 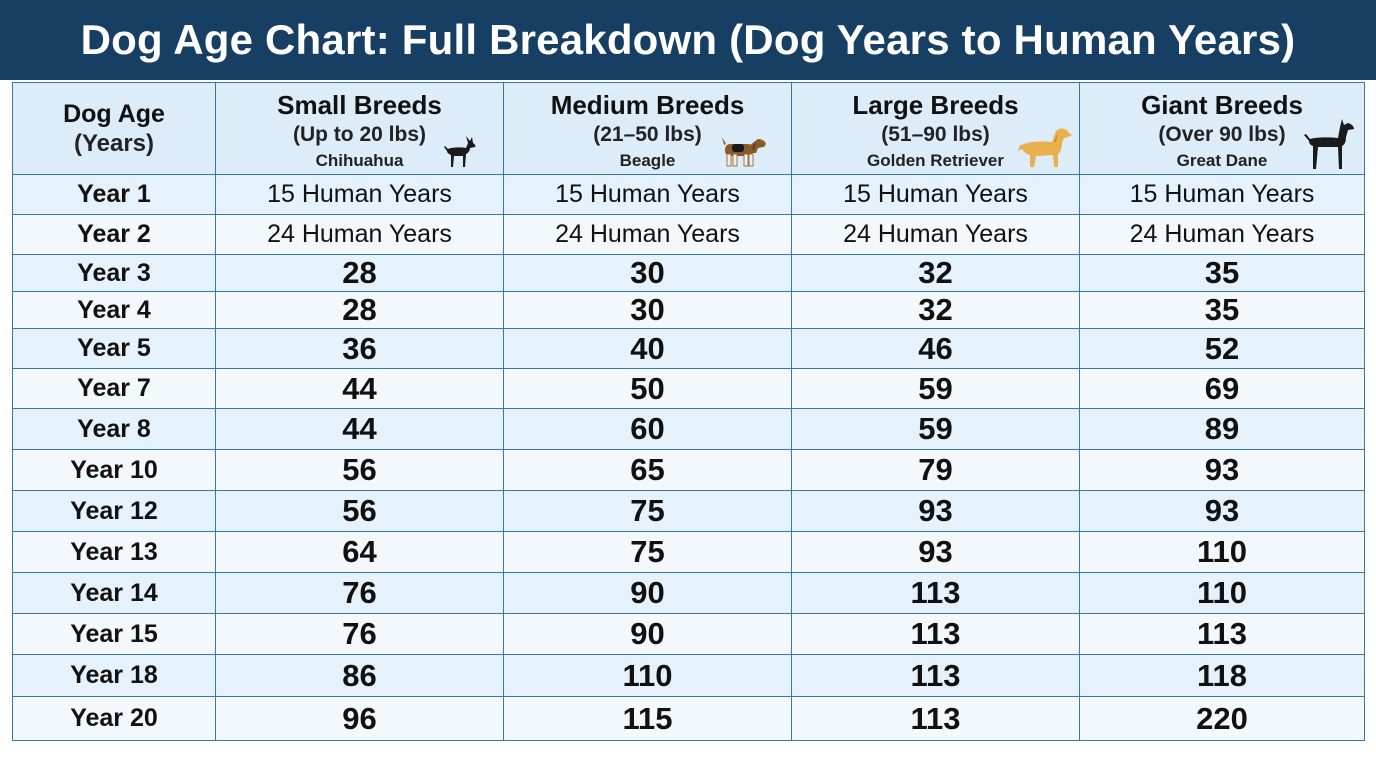 What do you see at coordinates (114, 470) in the screenshot?
I see `dog-age-cell: Year 10` at bounding box center [114, 470].